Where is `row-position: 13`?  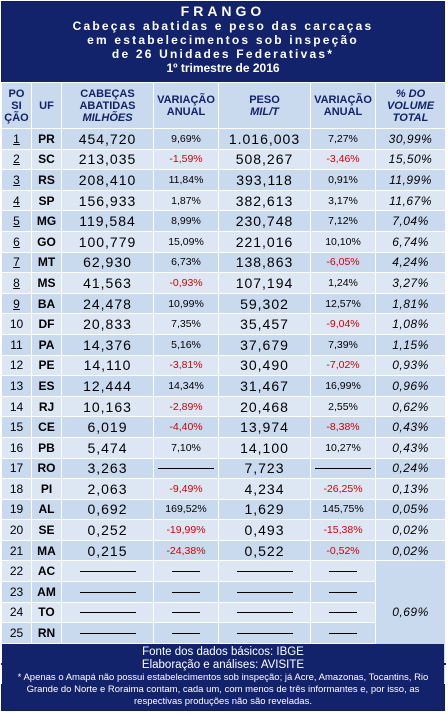
row-position: 13 is located at coordinates (16, 386).